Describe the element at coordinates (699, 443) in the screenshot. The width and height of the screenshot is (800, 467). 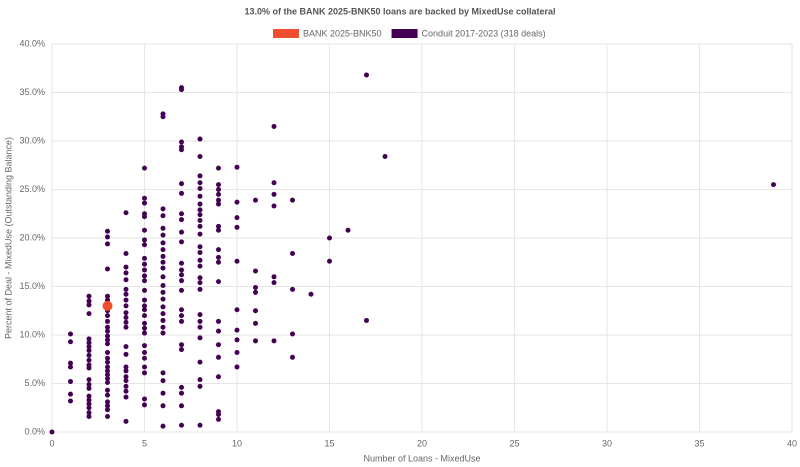
I see `x-tick-label: 35` at that location.